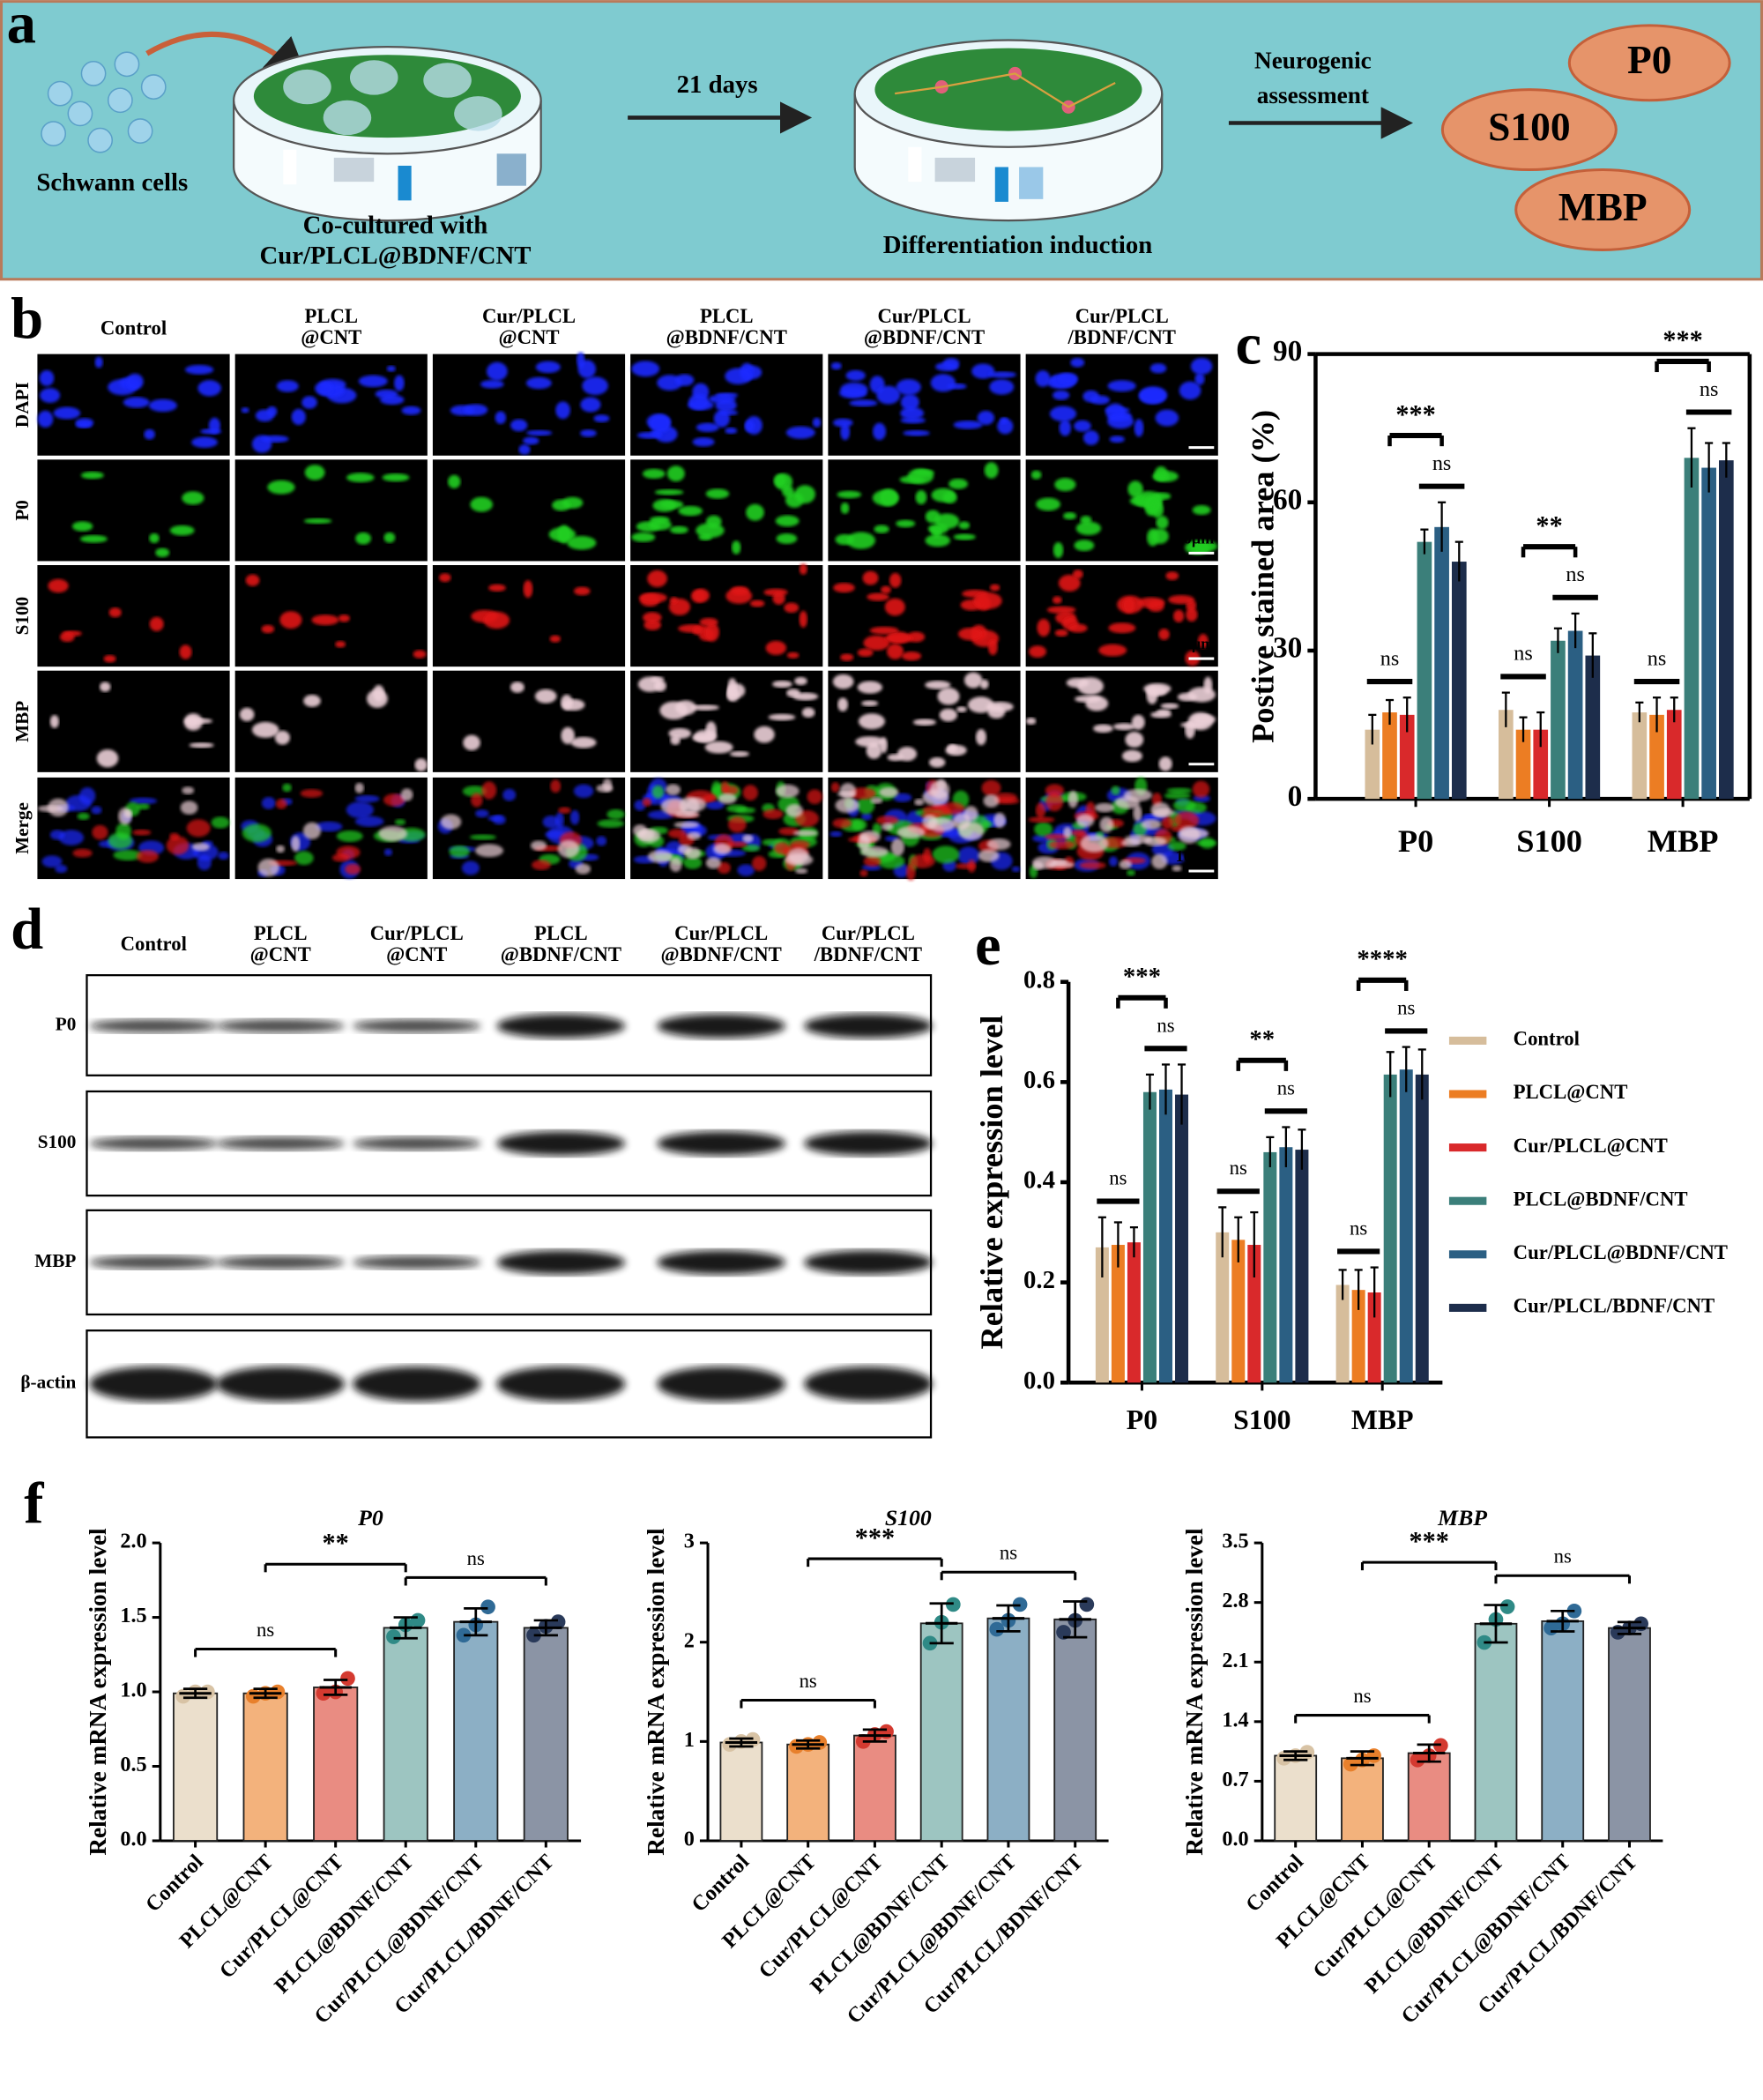 The height and width of the screenshot is (2100, 1763). I want to click on lane-header: @BDNF/CNT, so click(721, 954).